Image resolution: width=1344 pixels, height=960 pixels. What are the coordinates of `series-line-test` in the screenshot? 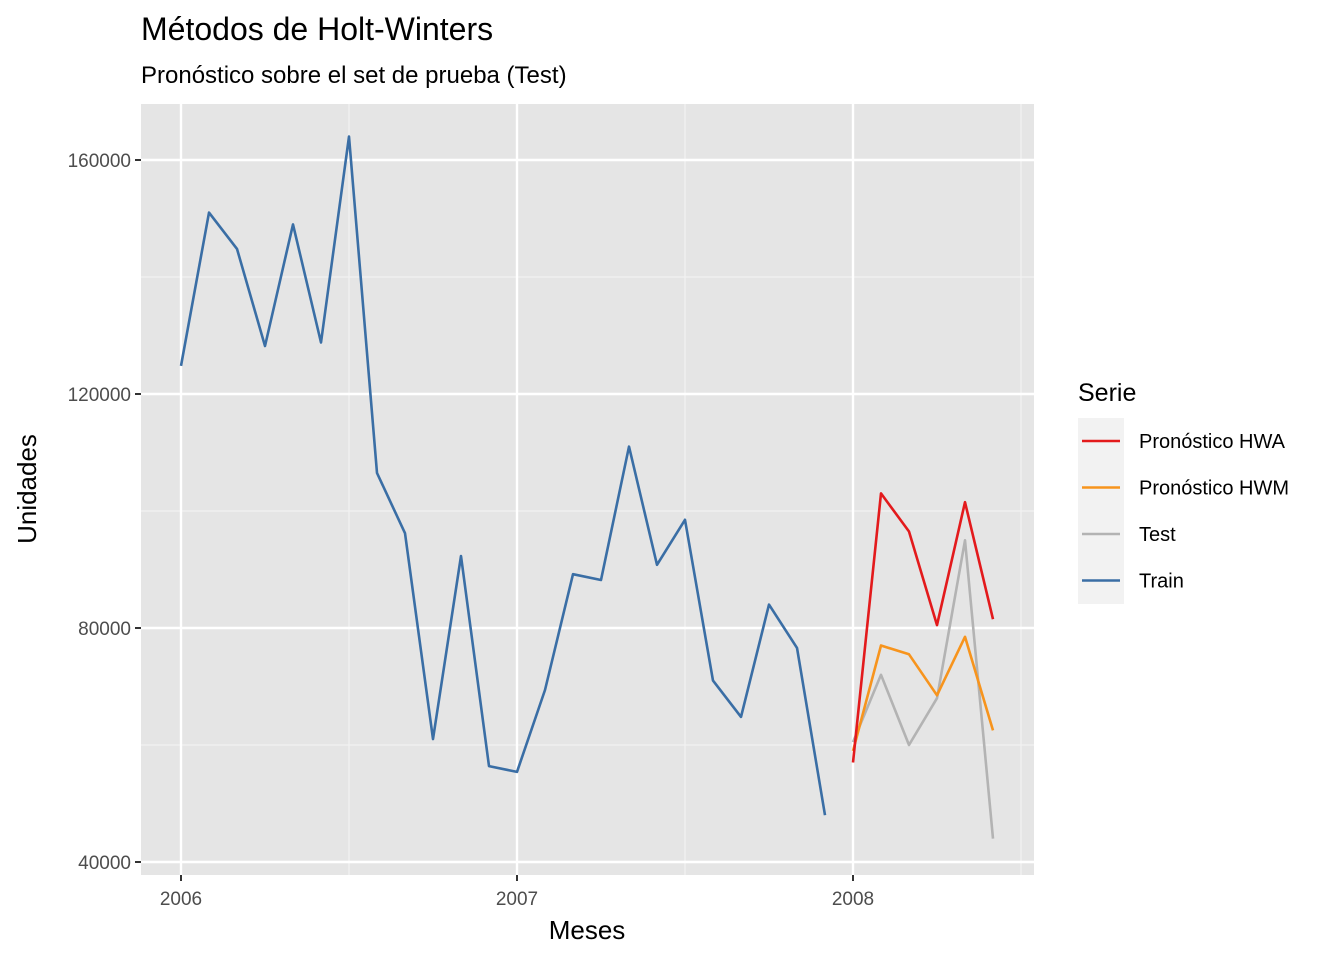 It's located at (923, 688).